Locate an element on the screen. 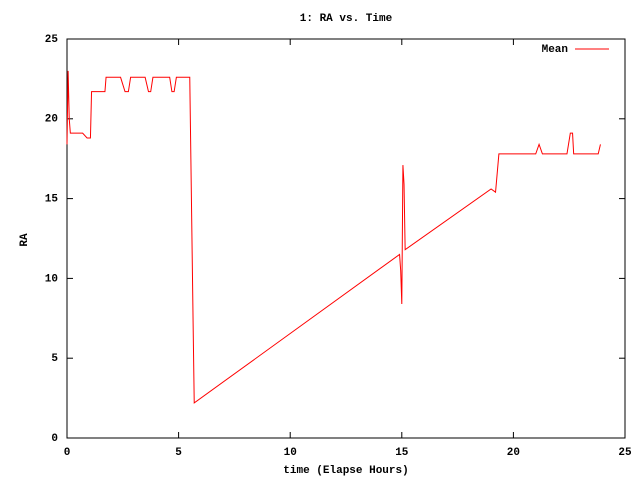 The image size is (640, 480). y-axis-label: RA is located at coordinates (25, 240).